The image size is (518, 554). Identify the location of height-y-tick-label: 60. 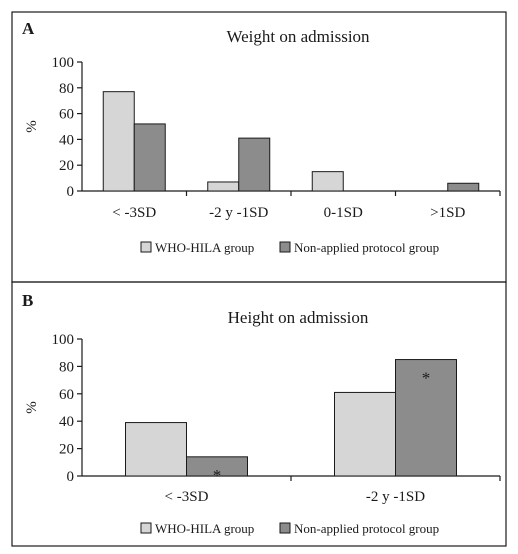
(66, 395).